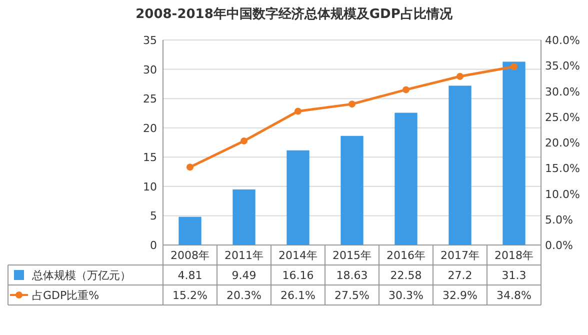 The image size is (588, 335). I want to click on data-label: 9.49, so click(244, 275).